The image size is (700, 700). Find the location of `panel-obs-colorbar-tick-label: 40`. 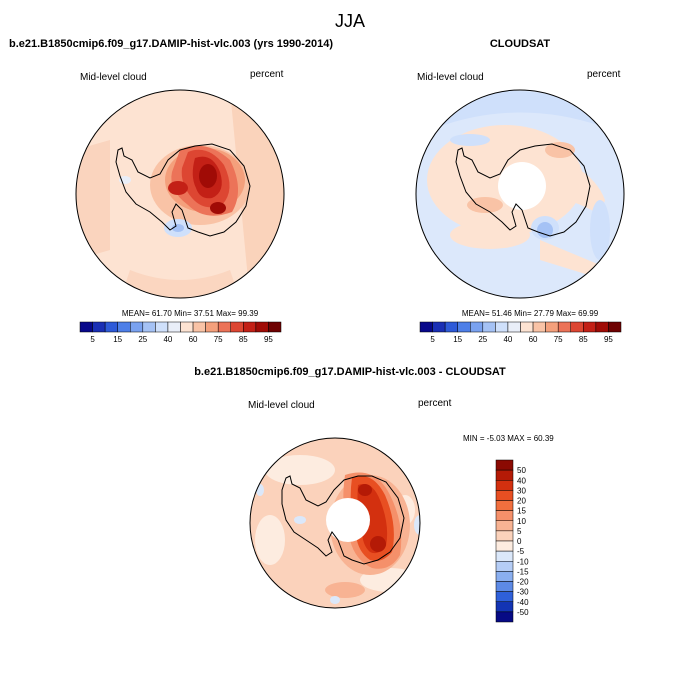

panel-obs-colorbar-tick-label: 40 is located at coordinates (507, 339).